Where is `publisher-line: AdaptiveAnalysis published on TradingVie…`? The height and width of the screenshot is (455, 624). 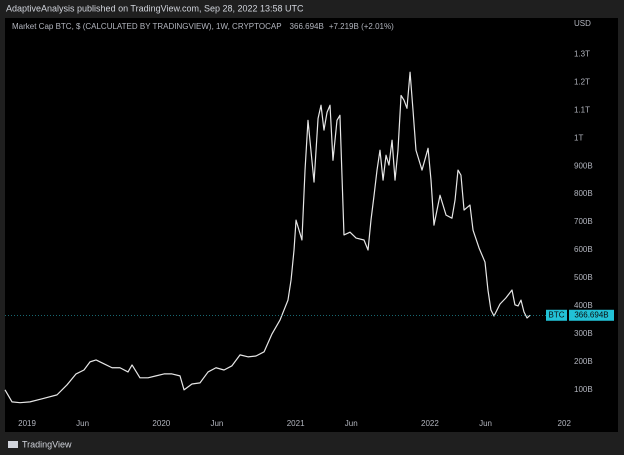 publisher-line: AdaptiveAnalysis published on TradingVie… is located at coordinates (155, 8).